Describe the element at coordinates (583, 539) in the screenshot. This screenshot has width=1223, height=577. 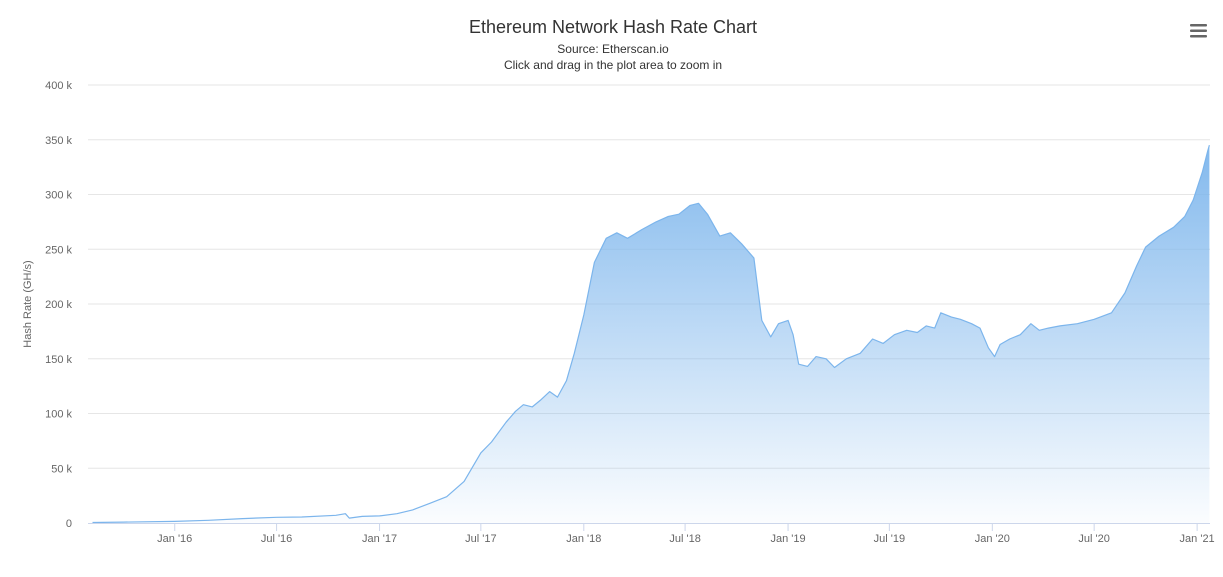
I see `x-tick-label: Jan '18` at that location.